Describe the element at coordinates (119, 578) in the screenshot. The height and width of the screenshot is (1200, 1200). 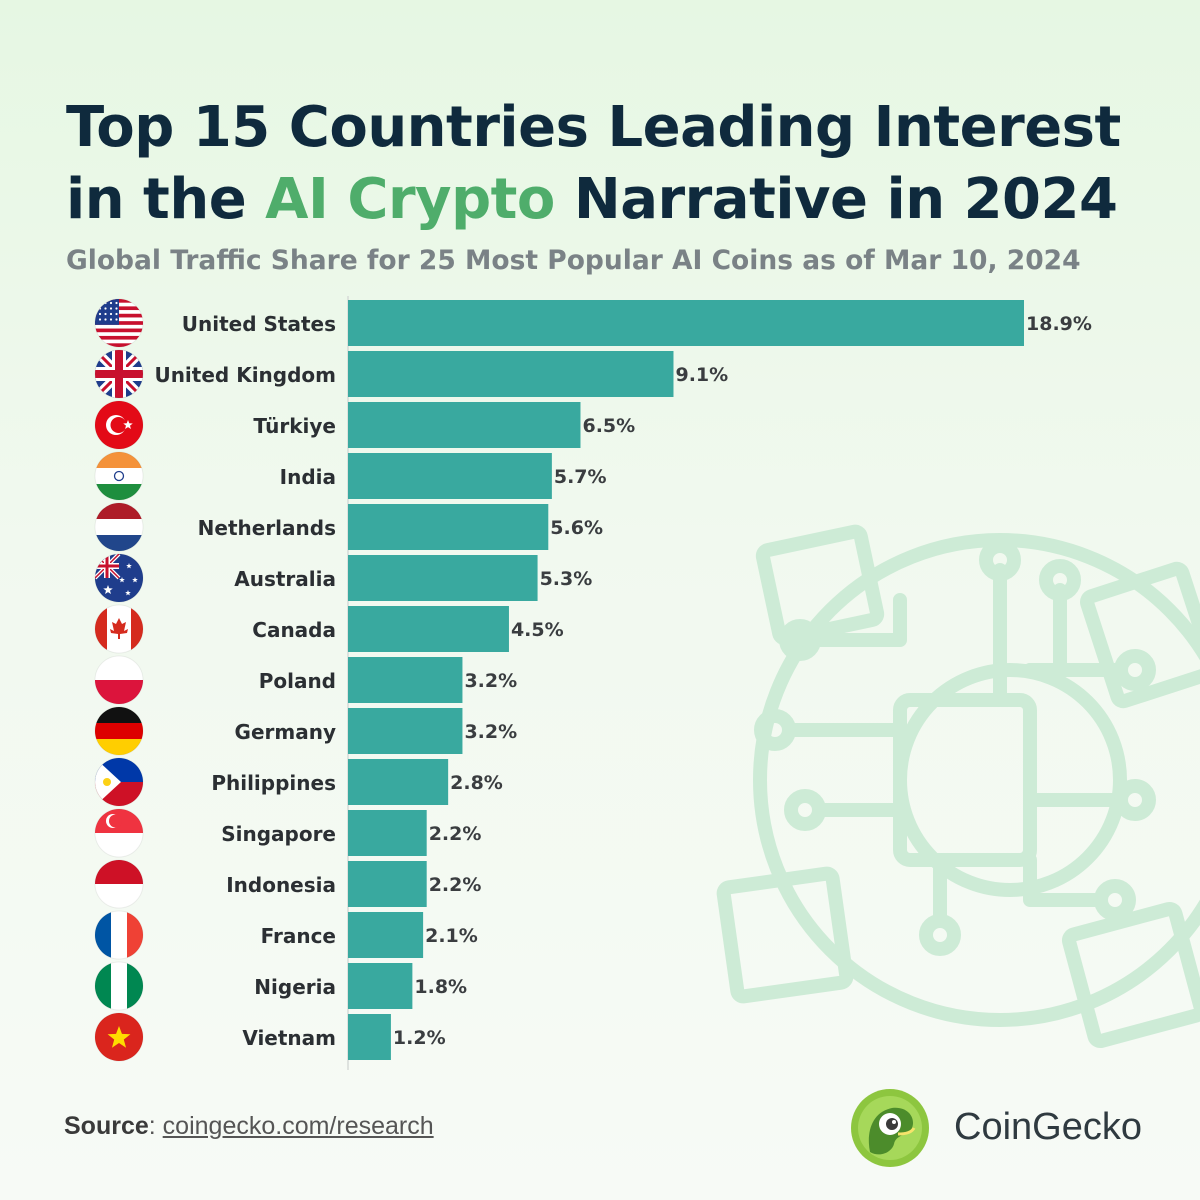
I see `australia-flag-icon` at that location.